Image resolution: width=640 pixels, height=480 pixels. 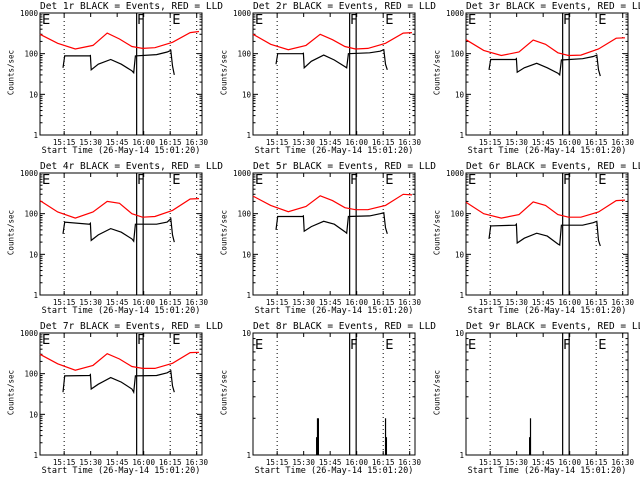 I want to click on chart-title: Det 6r BLACK = Events, RED = LLD, so click(x=553, y=166).